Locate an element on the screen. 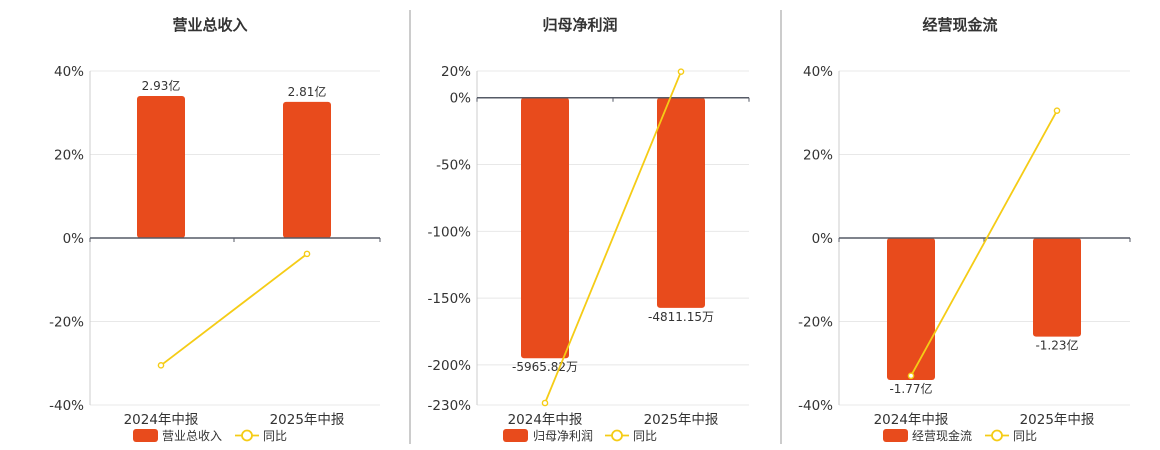  bar-value-label: -5965.82万 is located at coordinates (545, 367).